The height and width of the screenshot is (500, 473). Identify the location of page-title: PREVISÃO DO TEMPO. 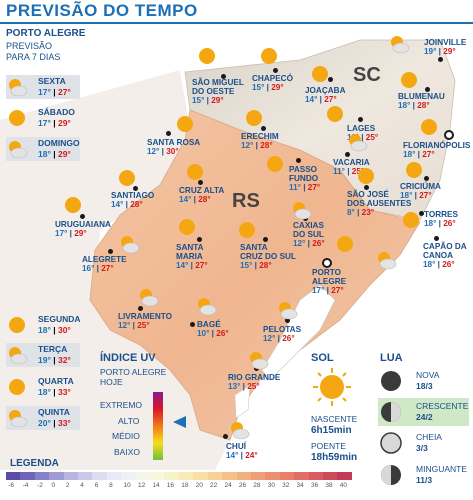
(102, 10).